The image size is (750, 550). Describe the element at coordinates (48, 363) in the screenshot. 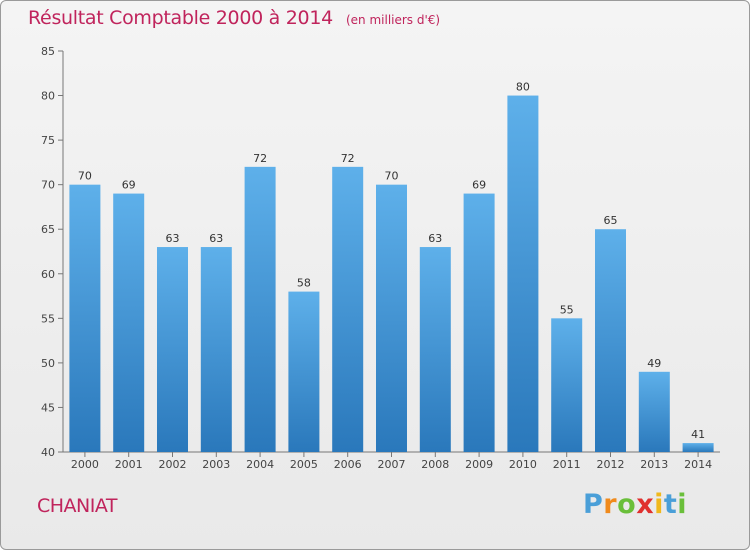

I see `y-tick-label: 50` at that location.